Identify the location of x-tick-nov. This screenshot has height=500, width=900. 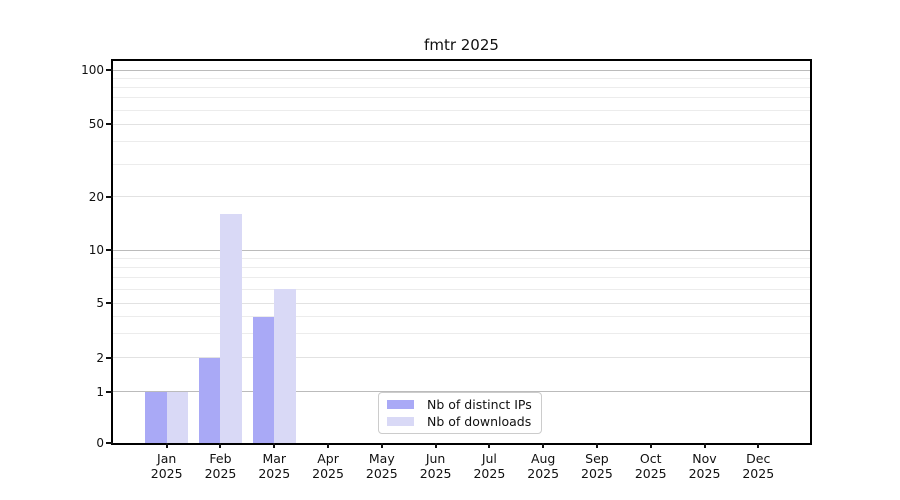
(704, 445).